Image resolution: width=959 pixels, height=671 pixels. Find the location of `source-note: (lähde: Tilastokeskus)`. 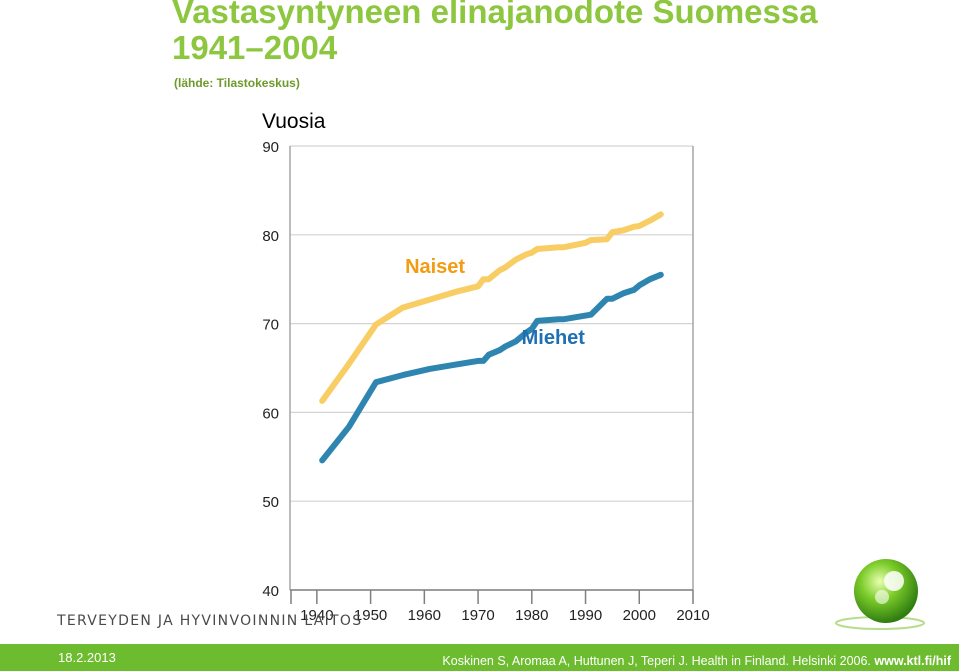

source-note: (lähde: Tilastokeskus) is located at coordinates (237, 83).